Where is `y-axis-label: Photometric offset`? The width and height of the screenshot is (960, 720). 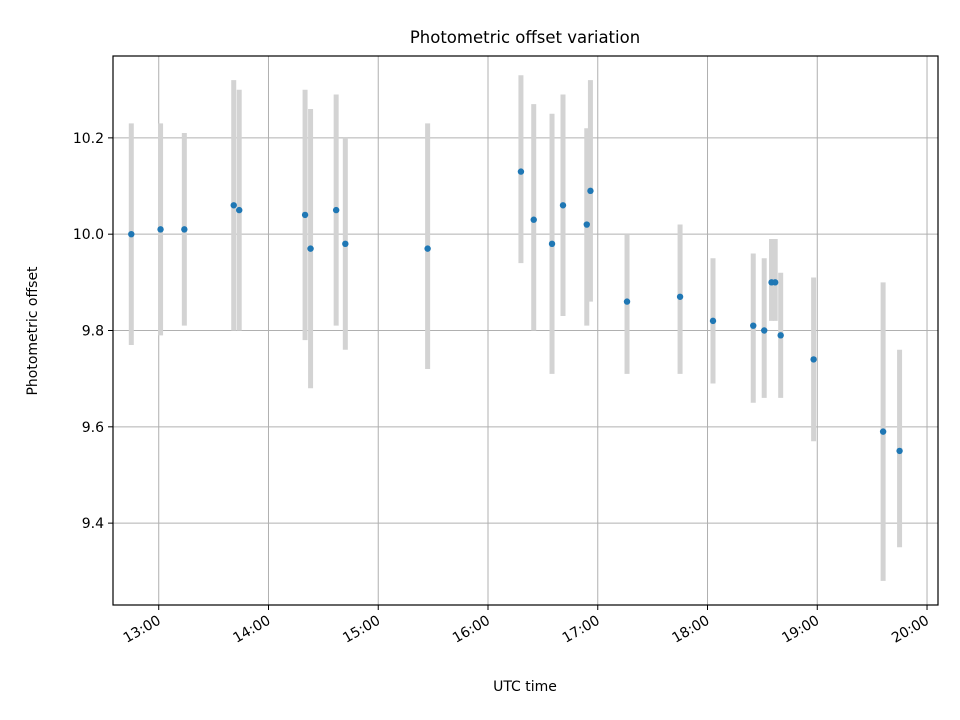 y-axis-label: Photometric offset is located at coordinates (33, 331).